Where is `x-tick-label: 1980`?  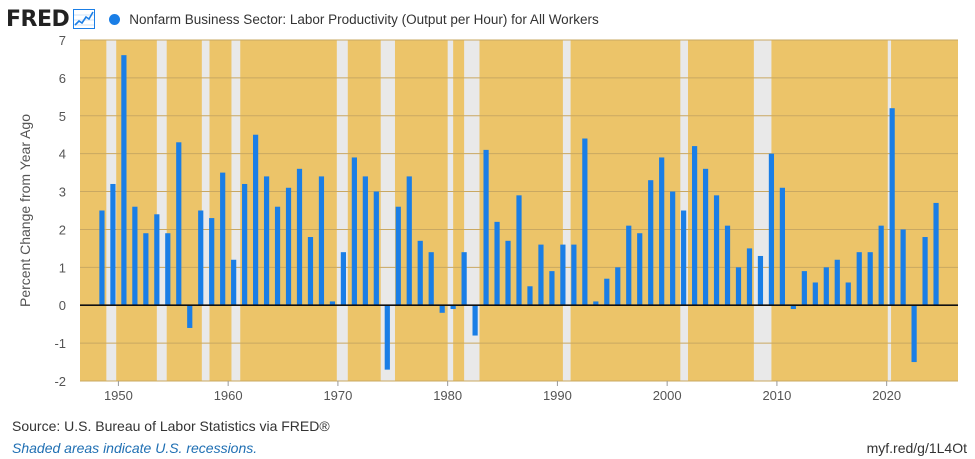
x-tick-label: 1980 is located at coordinates (447, 395).